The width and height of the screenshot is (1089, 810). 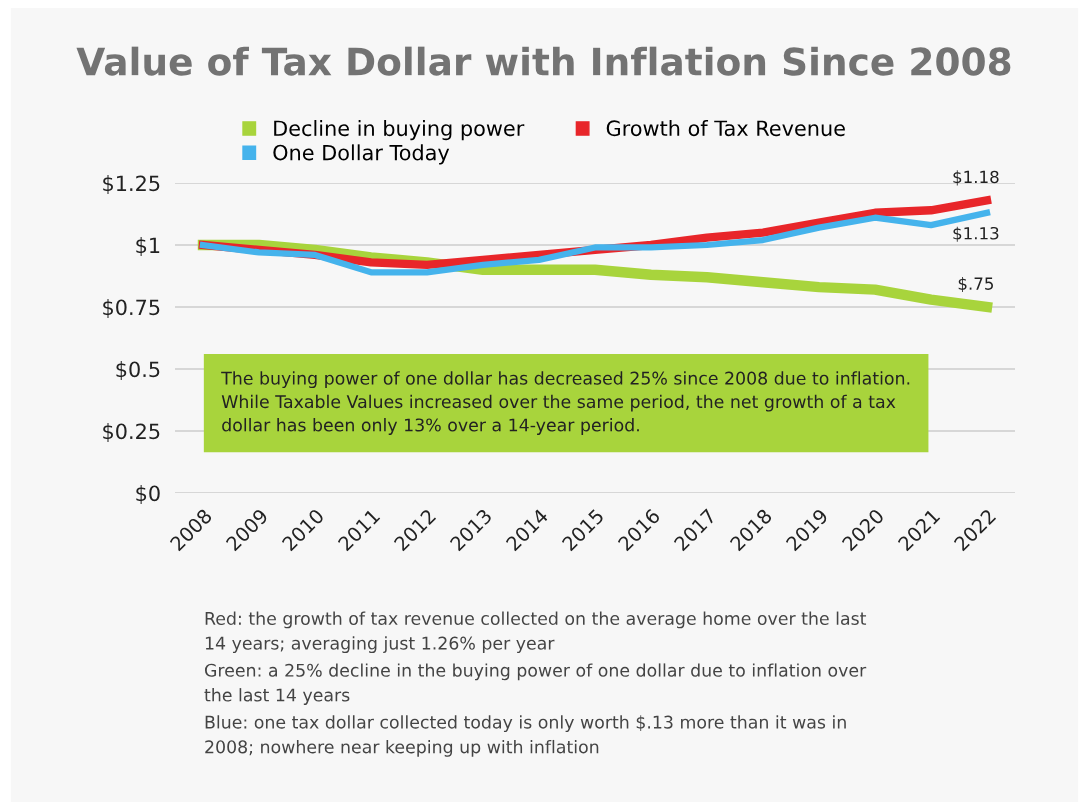 What do you see at coordinates (148, 246) in the screenshot?
I see `y-tick-label: $1` at bounding box center [148, 246].